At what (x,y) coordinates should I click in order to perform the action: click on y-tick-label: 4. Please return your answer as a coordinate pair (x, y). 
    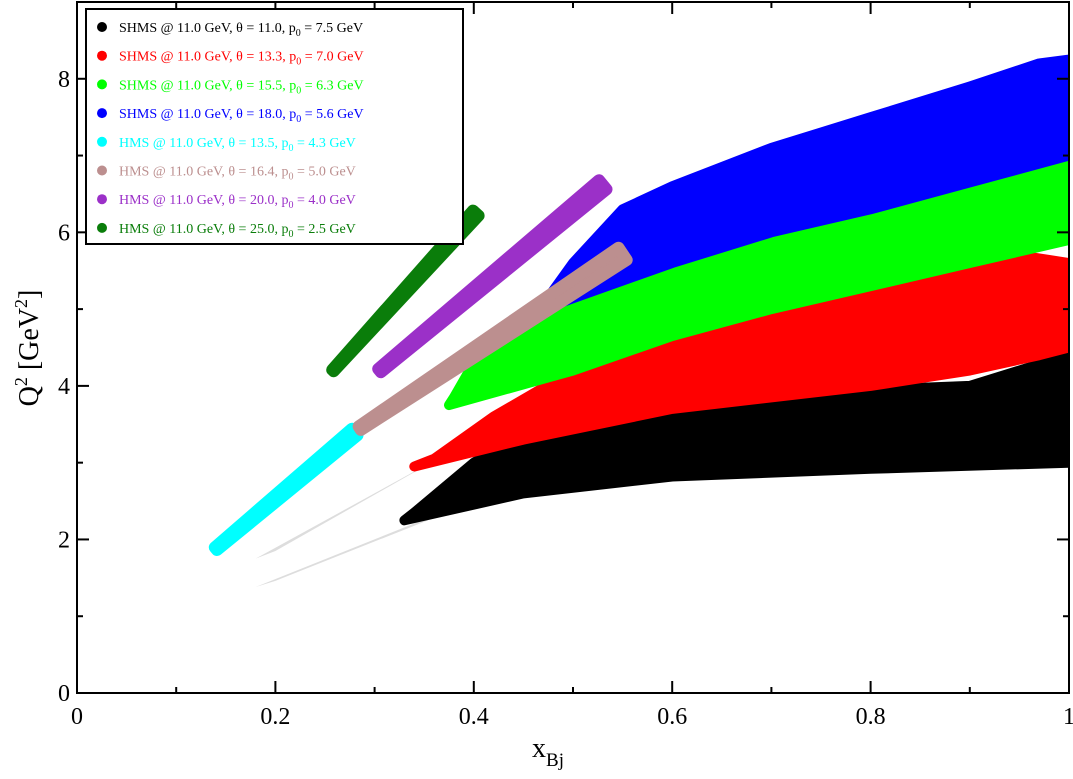
    Looking at the image, I should click on (64, 387).